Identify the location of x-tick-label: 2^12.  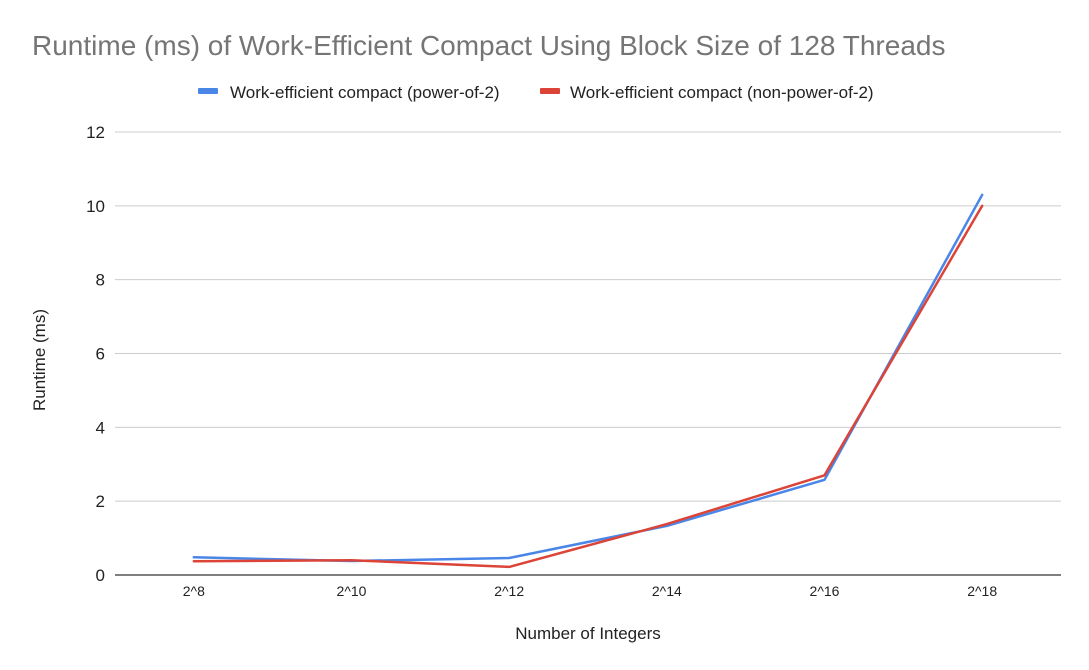
(509, 591).